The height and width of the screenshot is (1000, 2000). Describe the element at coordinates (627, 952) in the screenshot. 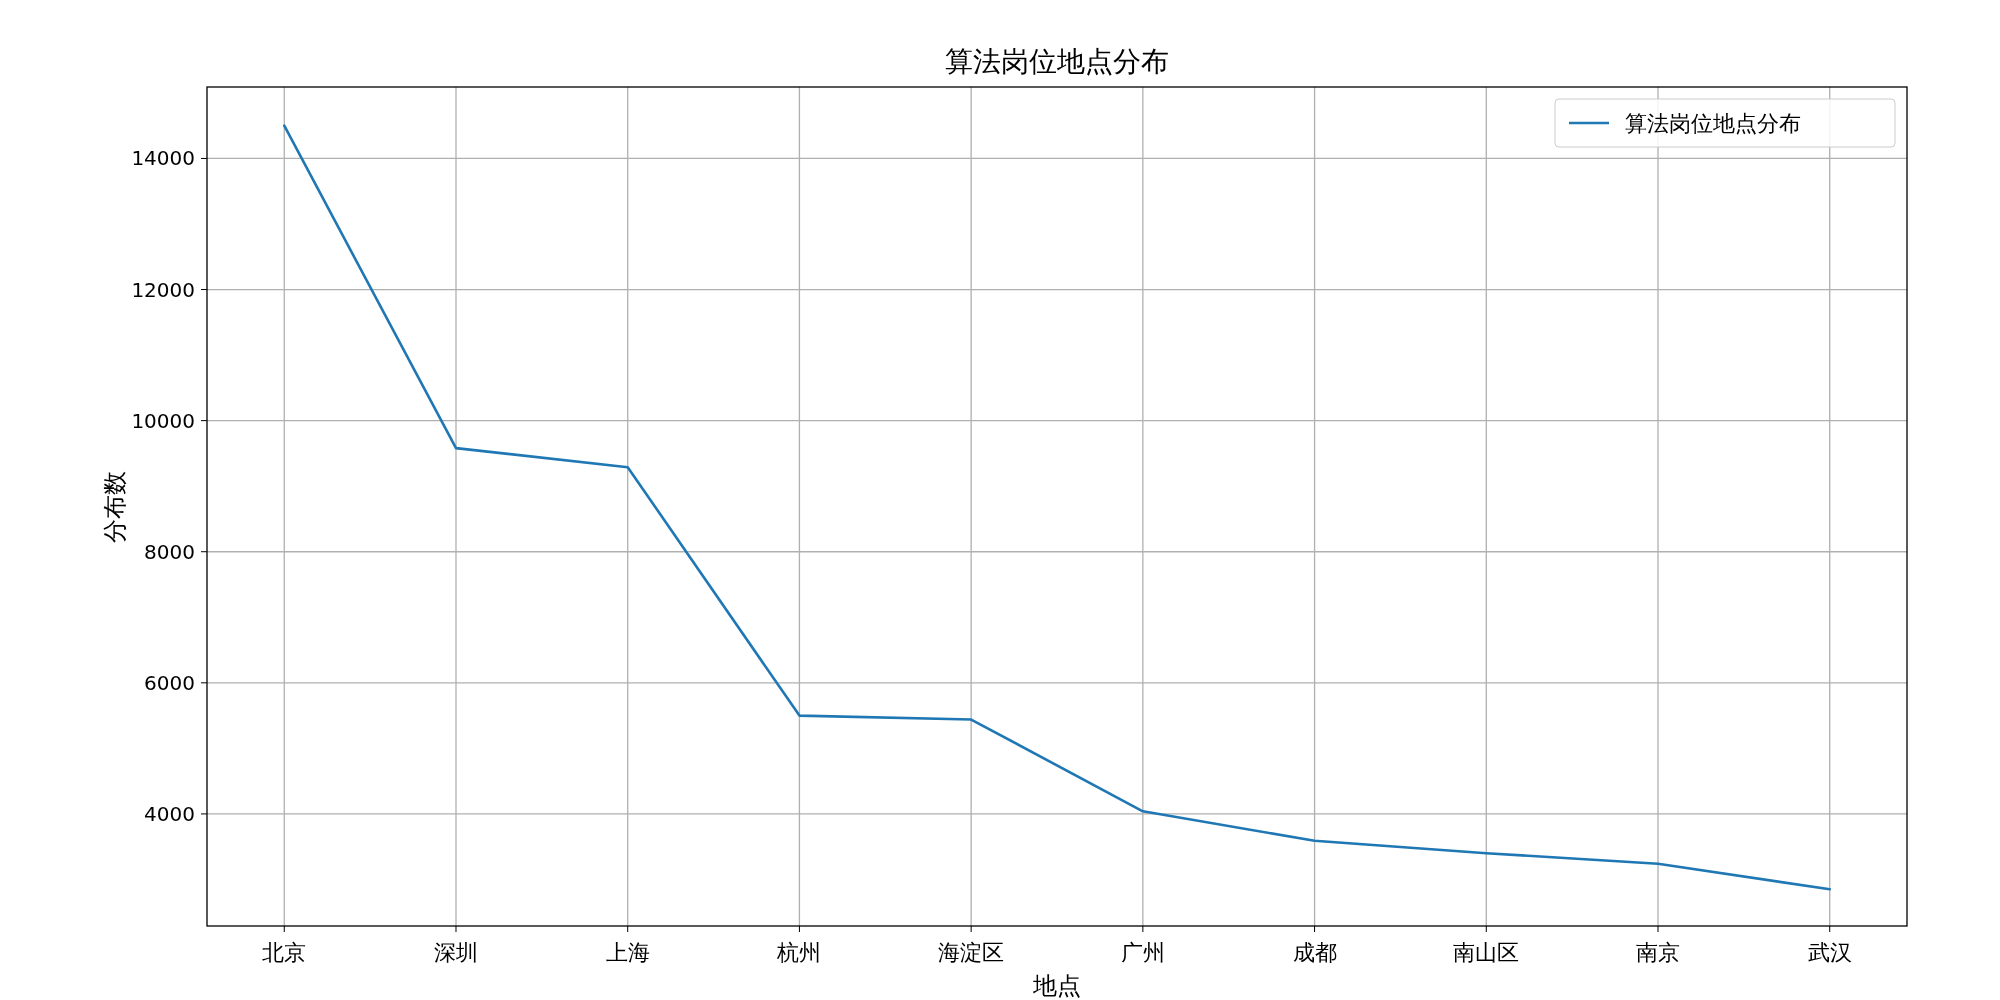

I see `x-tick-label: 上海` at that location.